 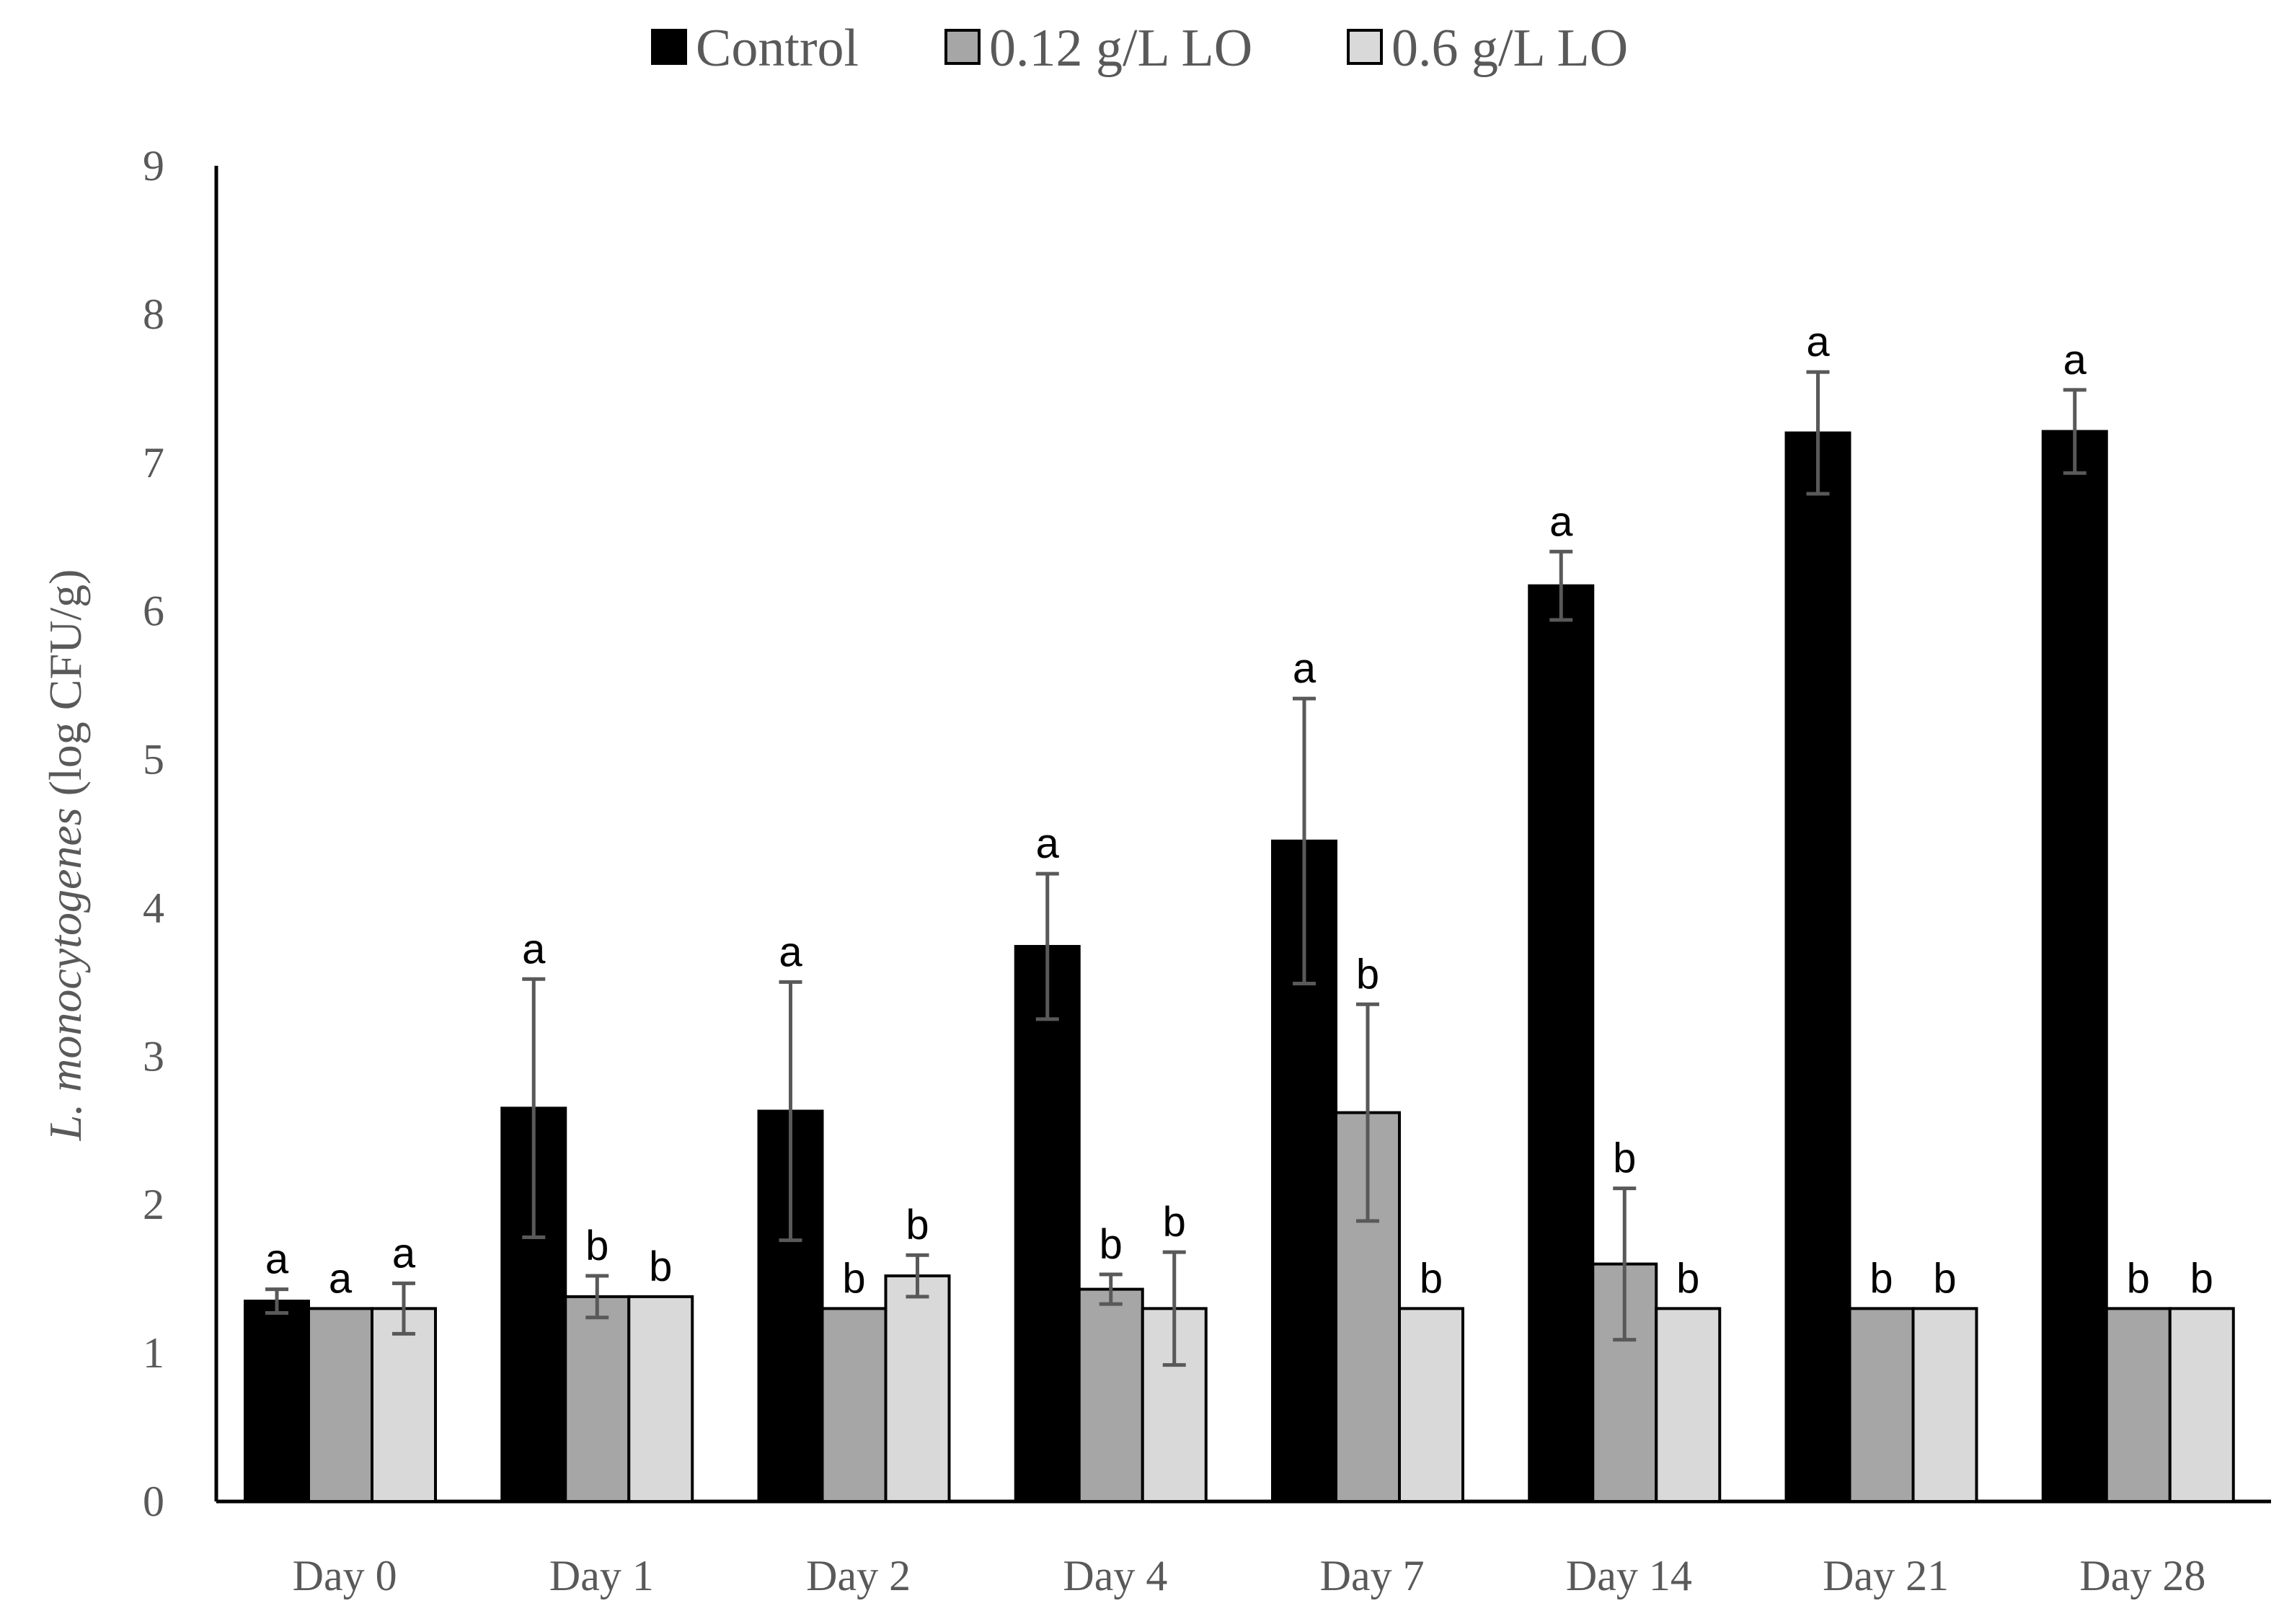 What do you see at coordinates (1111, 1244) in the screenshot?
I see `significance-letter-0-12-g-l-lo-day-4: b` at bounding box center [1111, 1244].